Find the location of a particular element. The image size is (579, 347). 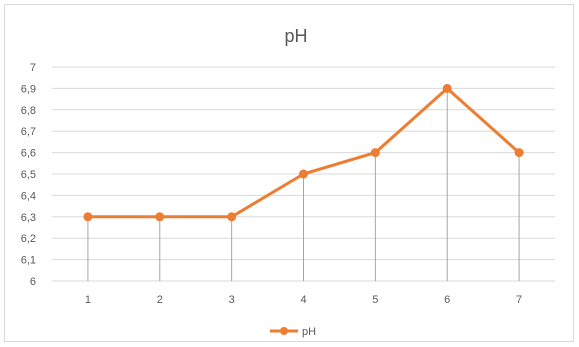

x-tick-label: 5 is located at coordinates (375, 300).